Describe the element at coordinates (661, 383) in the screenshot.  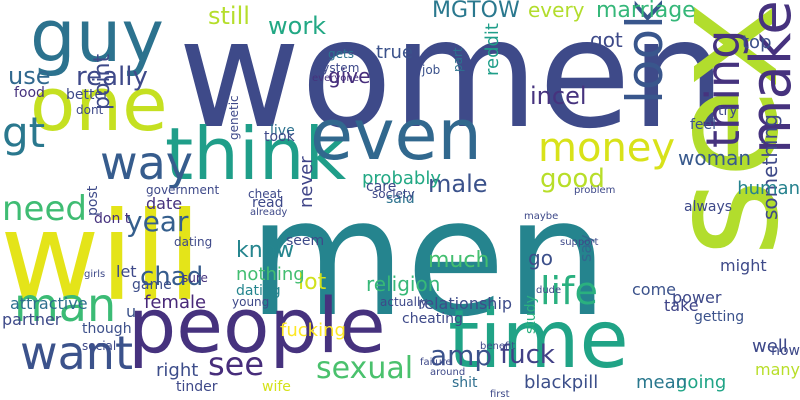
I see `cloud-word: mean` at that location.